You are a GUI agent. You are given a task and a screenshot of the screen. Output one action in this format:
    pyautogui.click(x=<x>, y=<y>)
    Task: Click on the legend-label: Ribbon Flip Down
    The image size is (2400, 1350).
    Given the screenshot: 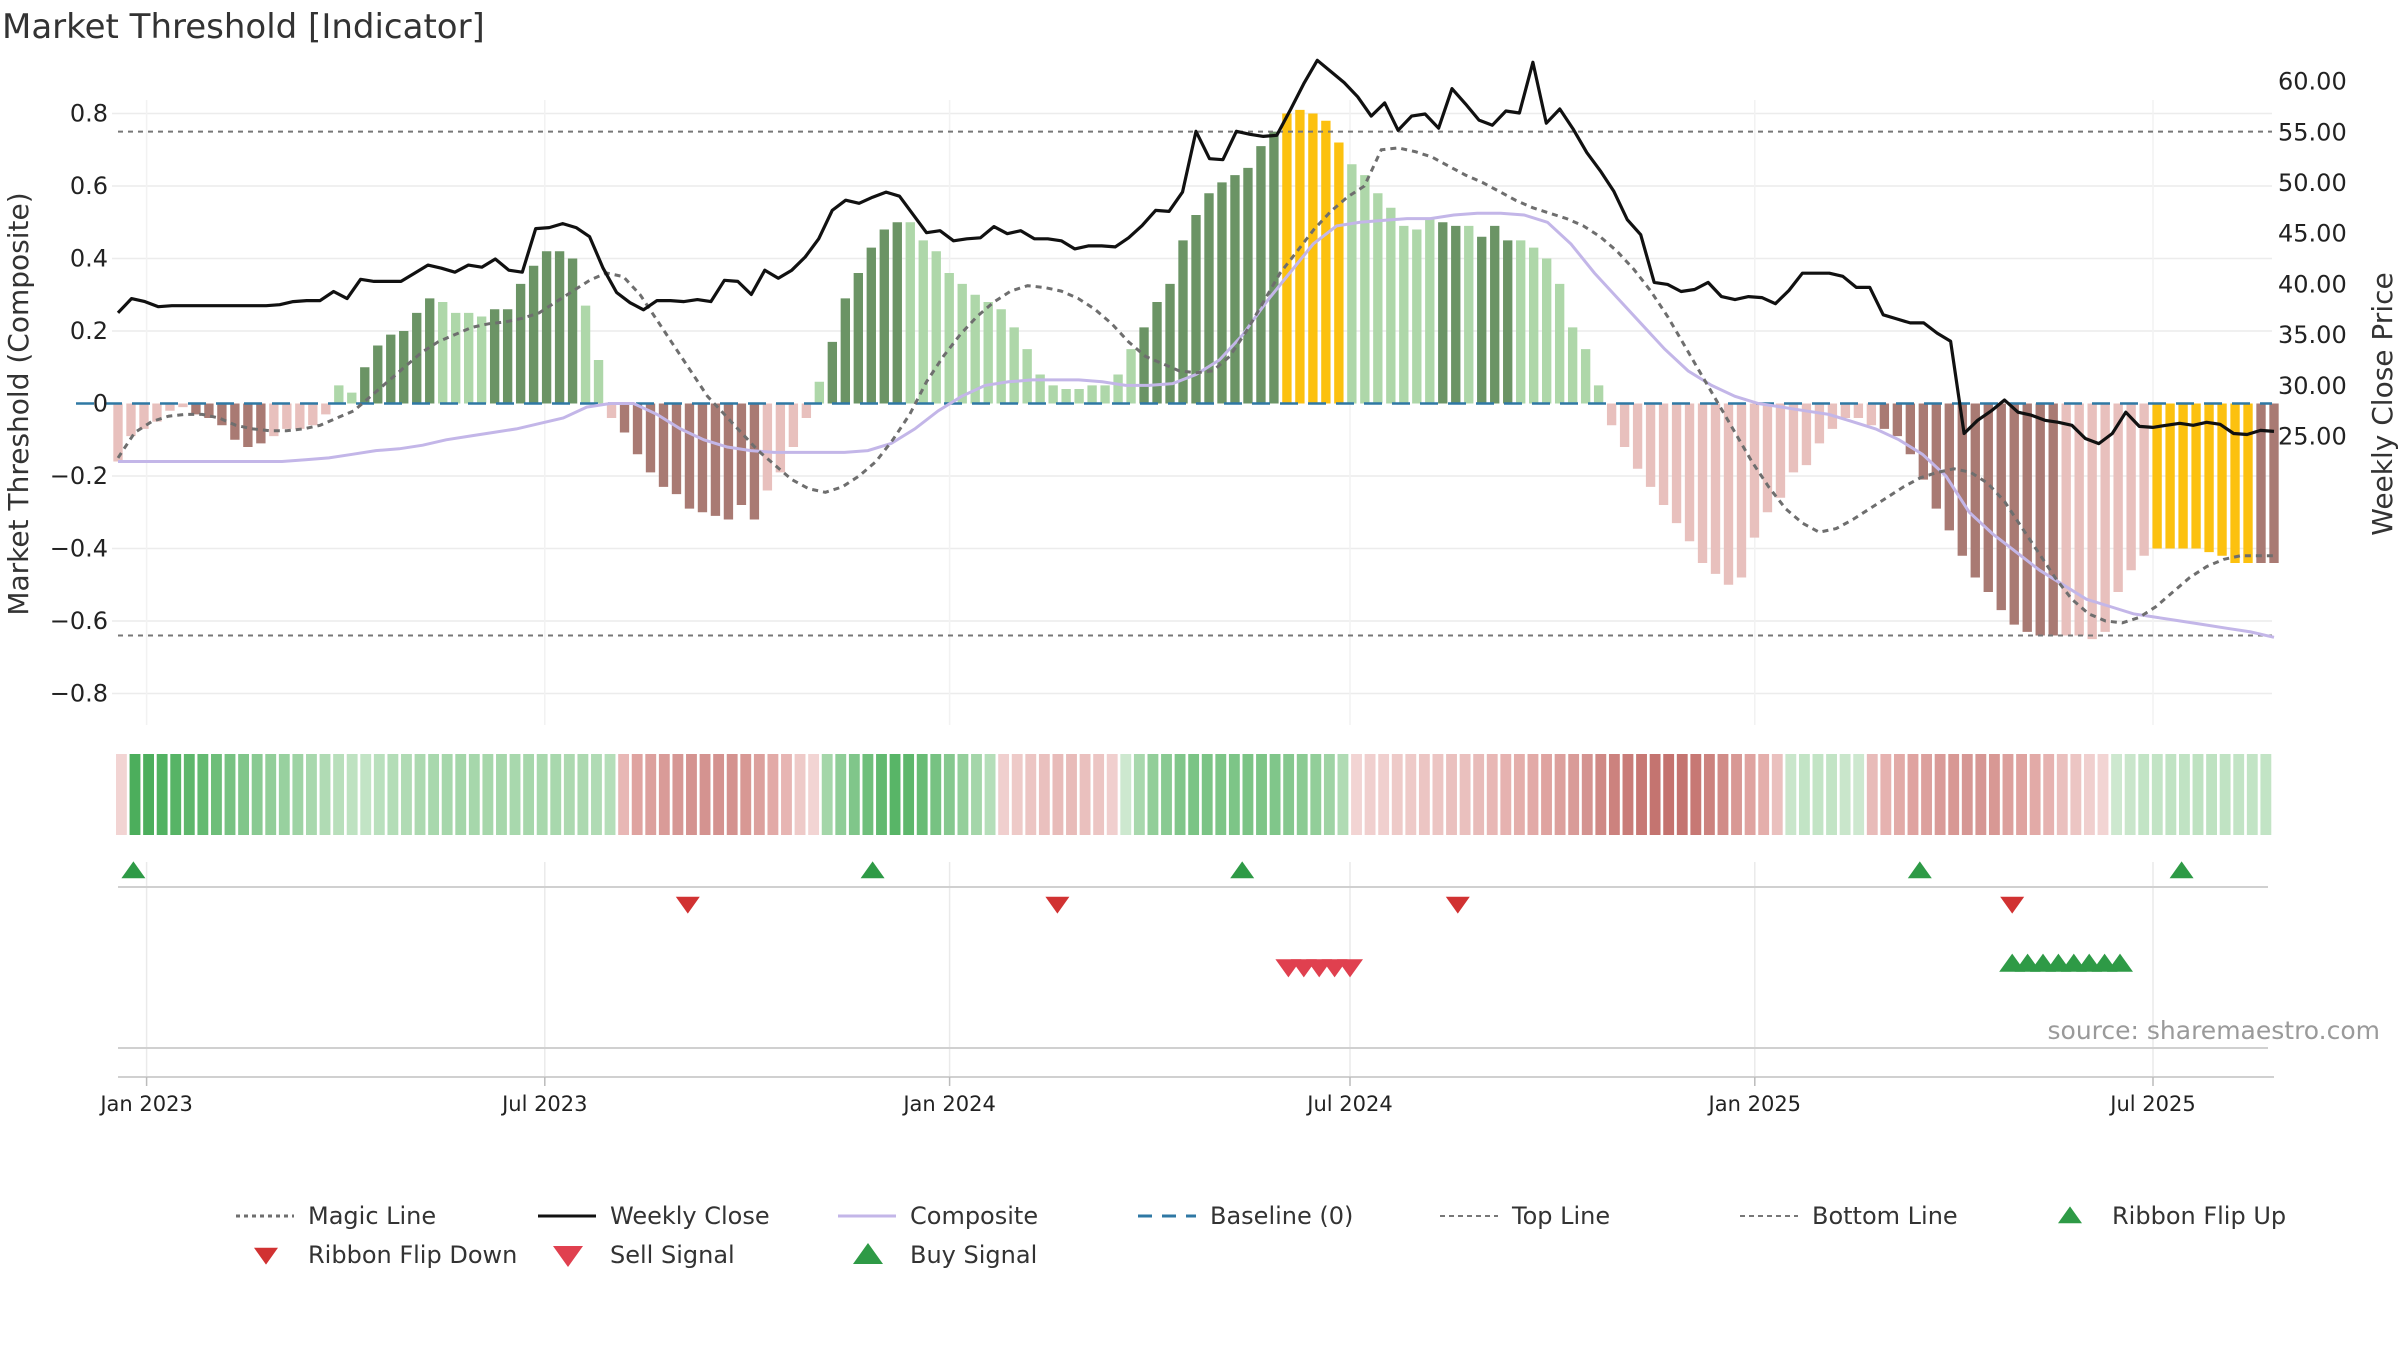 What is the action you would take?
    pyautogui.click(x=412, y=1255)
    